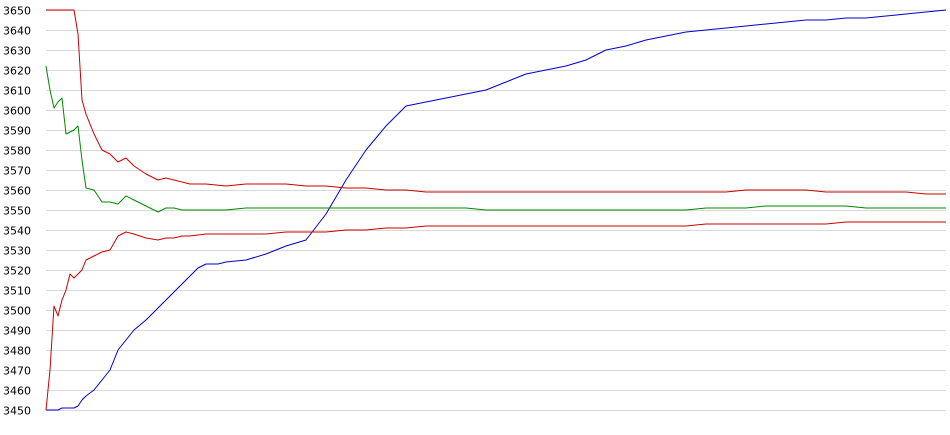  I want to click on y-tick-label: 3590, so click(17, 131).